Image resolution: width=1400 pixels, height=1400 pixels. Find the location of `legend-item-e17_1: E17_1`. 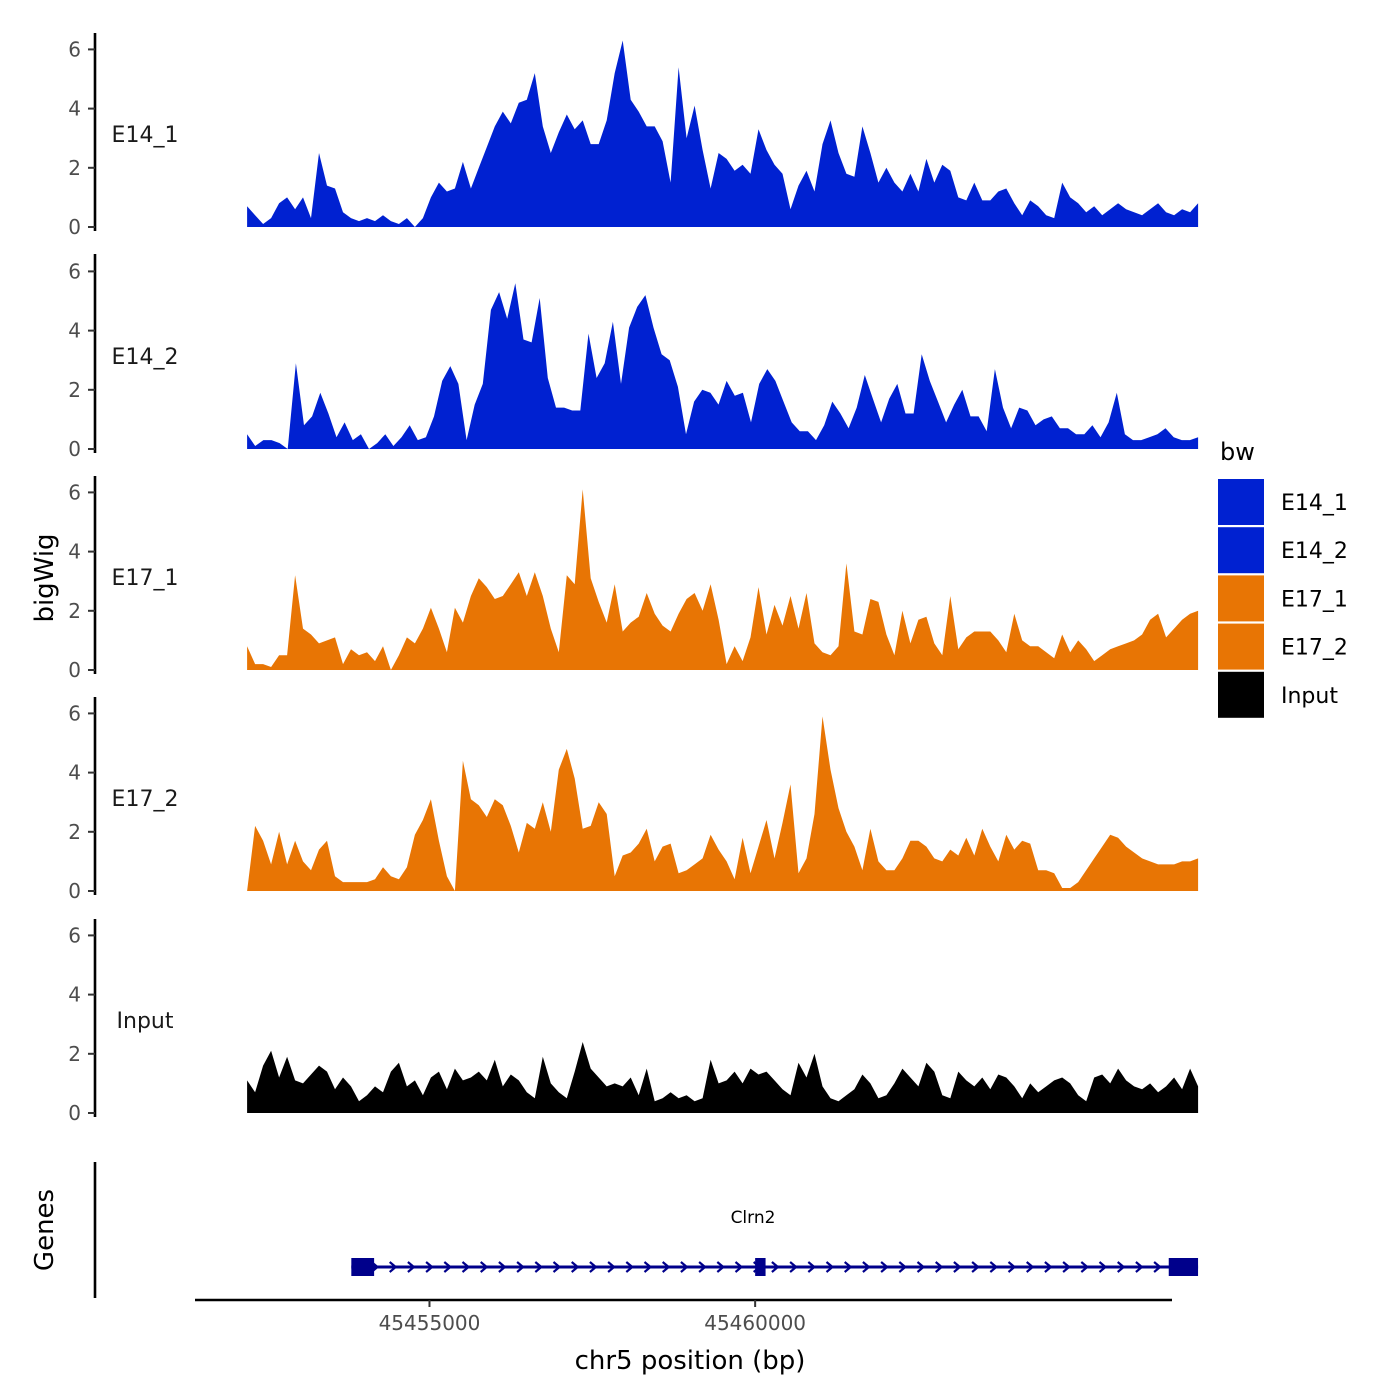

legend-item-e17_1: E17_1 is located at coordinates (1283, 598).